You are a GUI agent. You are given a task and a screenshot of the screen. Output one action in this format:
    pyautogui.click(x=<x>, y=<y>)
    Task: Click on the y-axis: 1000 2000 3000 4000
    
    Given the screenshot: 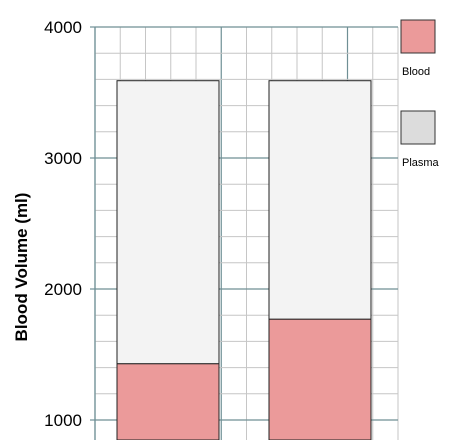 What is the action you would take?
    pyautogui.click(x=70, y=229)
    